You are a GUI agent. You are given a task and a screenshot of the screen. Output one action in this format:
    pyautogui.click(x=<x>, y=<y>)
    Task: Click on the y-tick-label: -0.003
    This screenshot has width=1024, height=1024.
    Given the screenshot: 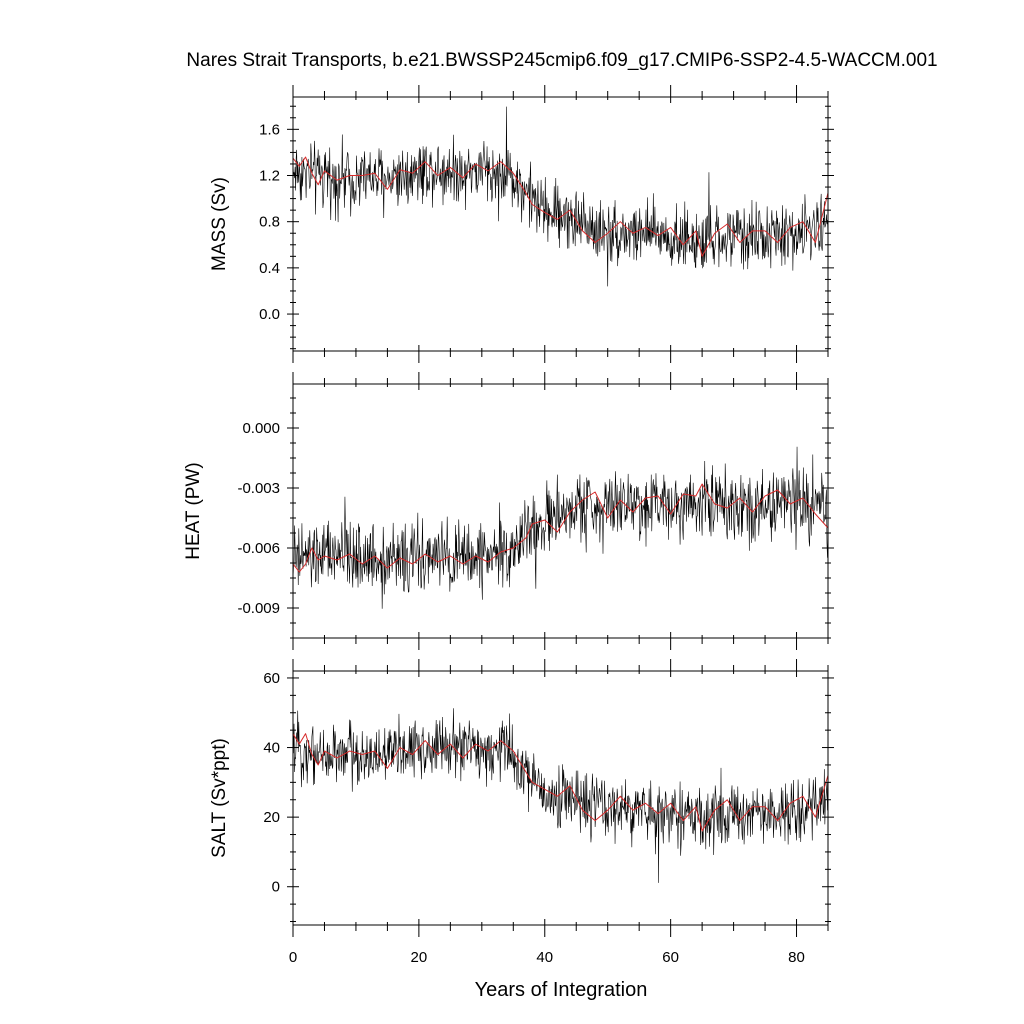 What is the action you would take?
    pyautogui.click(x=258, y=488)
    